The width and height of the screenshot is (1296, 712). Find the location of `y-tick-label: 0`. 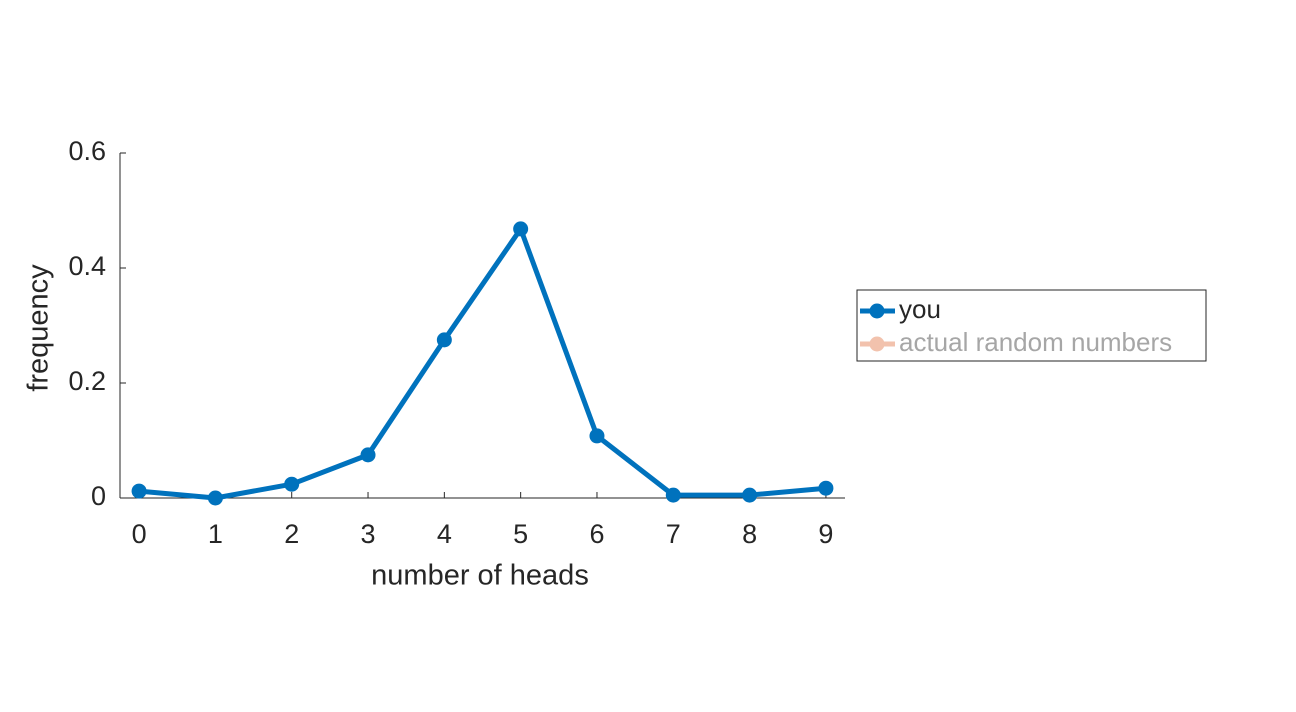

y-tick-label: 0 is located at coordinates (98, 496).